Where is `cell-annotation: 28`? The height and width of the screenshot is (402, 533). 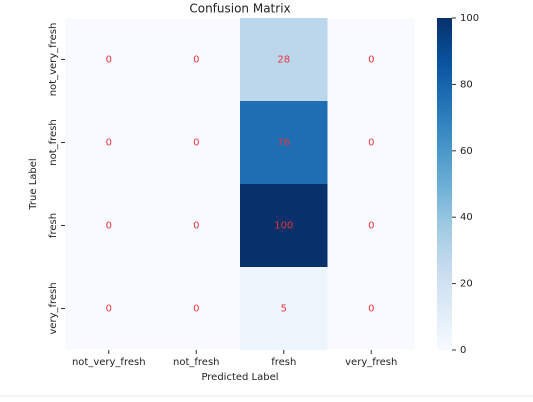 cell-annotation: 28 is located at coordinates (283, 60).